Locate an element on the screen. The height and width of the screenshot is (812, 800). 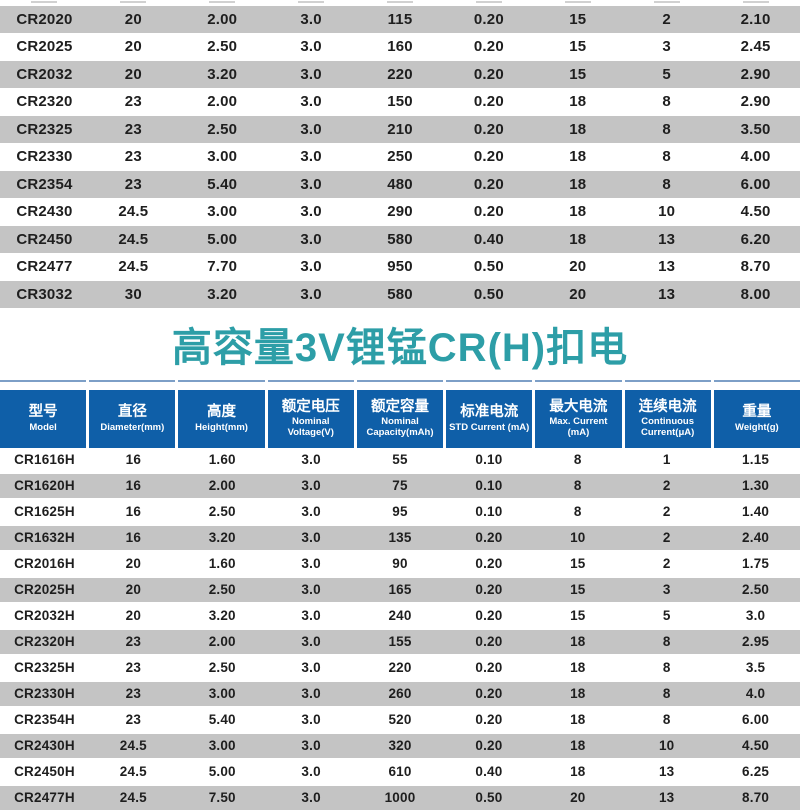
table-cell: 2.45 is located at coordinates (755, 47).